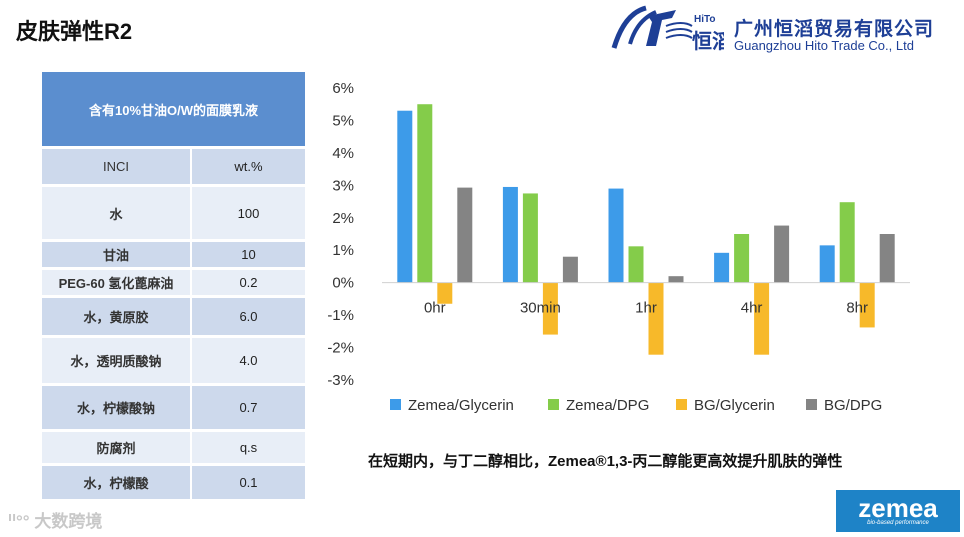  What do you see at coordinates (248, 166) in the screenshot?
I see `wt-column-header: wt.%` at bounding box center [248, 166].